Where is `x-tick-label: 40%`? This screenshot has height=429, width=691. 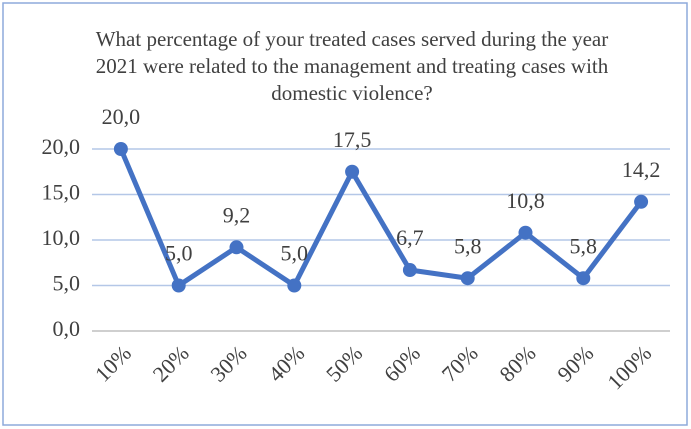
x-tick-label: 40% is located at coordinates (286, 363).